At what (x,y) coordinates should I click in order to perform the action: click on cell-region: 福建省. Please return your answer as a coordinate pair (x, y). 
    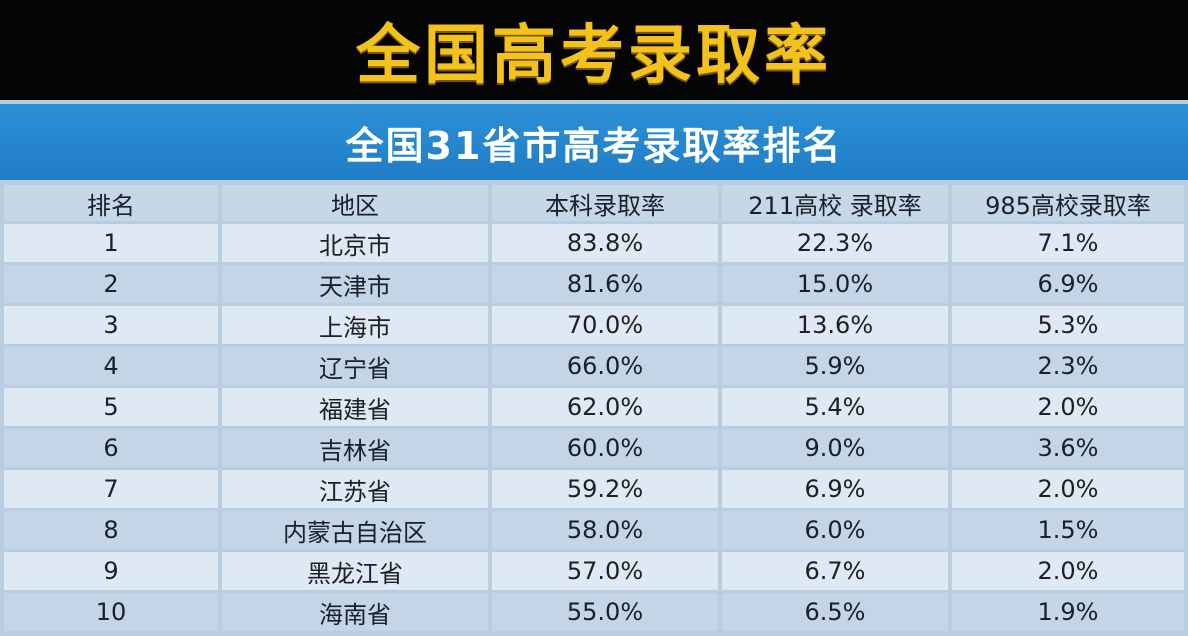
    Looking at the image, I should click on (355, 407).